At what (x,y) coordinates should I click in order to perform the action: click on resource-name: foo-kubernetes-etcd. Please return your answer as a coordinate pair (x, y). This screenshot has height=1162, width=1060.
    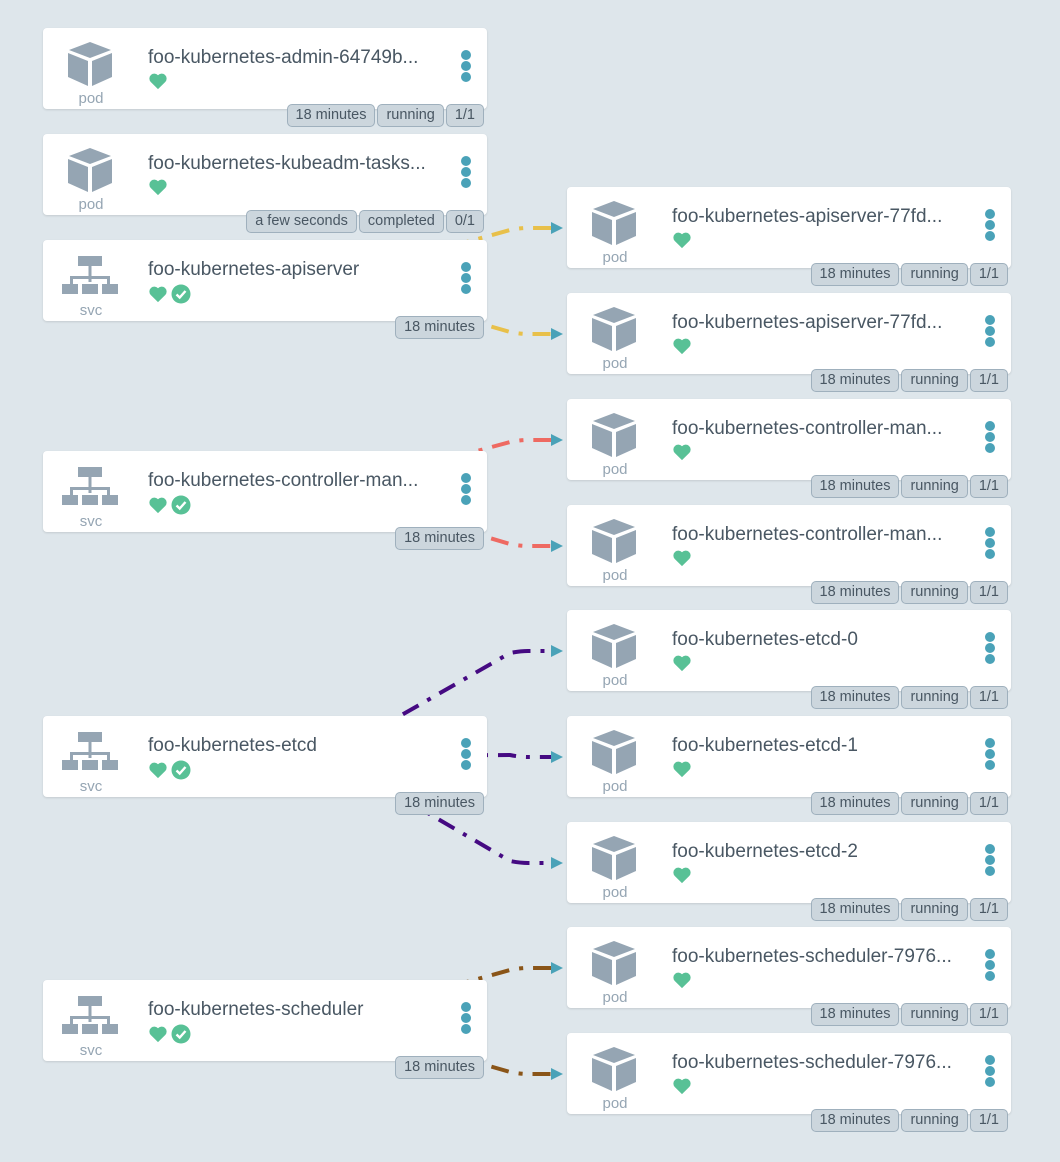
    Looking at the image, I should click on (232, 745).